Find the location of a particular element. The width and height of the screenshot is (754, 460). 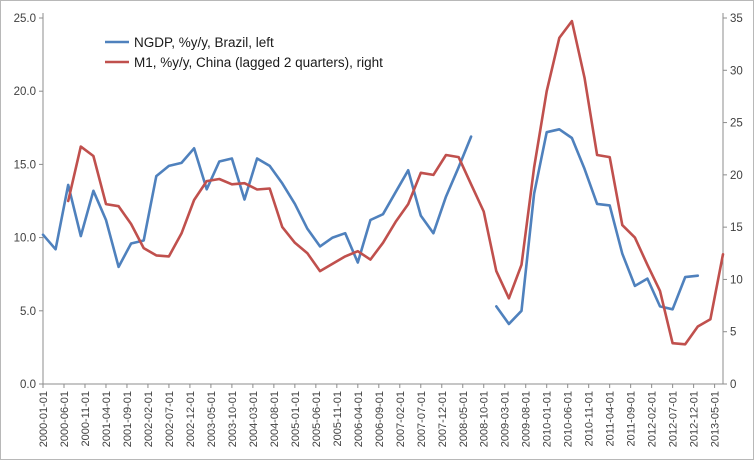

left-tick-label: 20.0 is located at coordinates (25, 92).